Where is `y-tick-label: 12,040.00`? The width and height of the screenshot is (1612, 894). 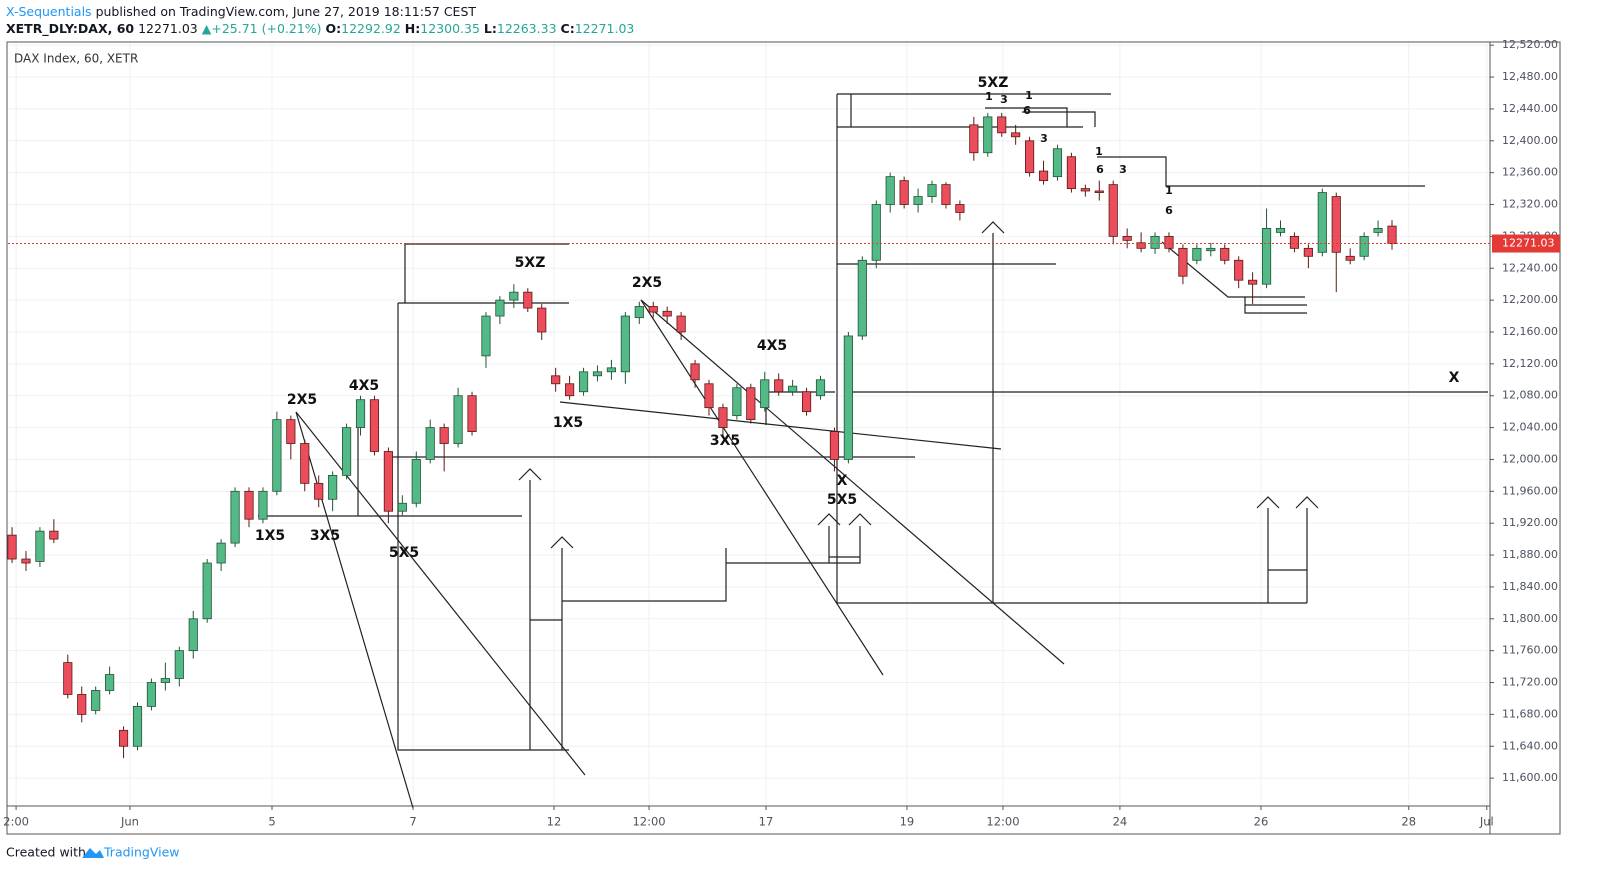
y-tick-label: 12,040.00 is located at coordinates (1530, 427).